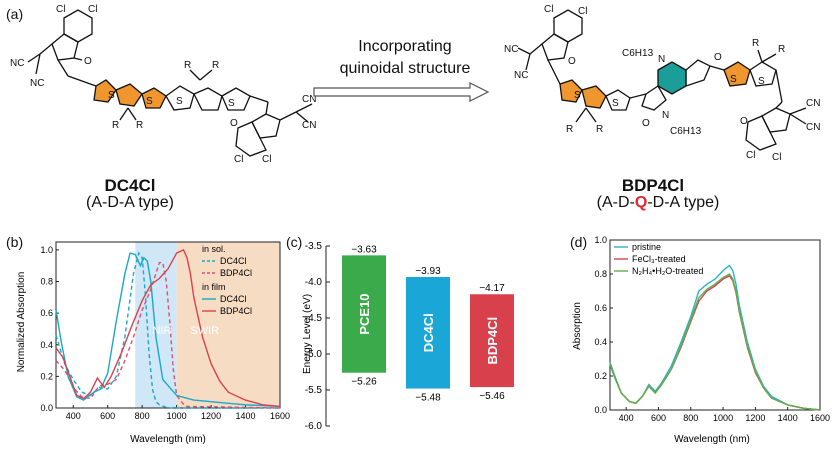 The width and height of the screenshot is (832, 450). I want to click on lumo-label: −4.17, so click(492, 288).